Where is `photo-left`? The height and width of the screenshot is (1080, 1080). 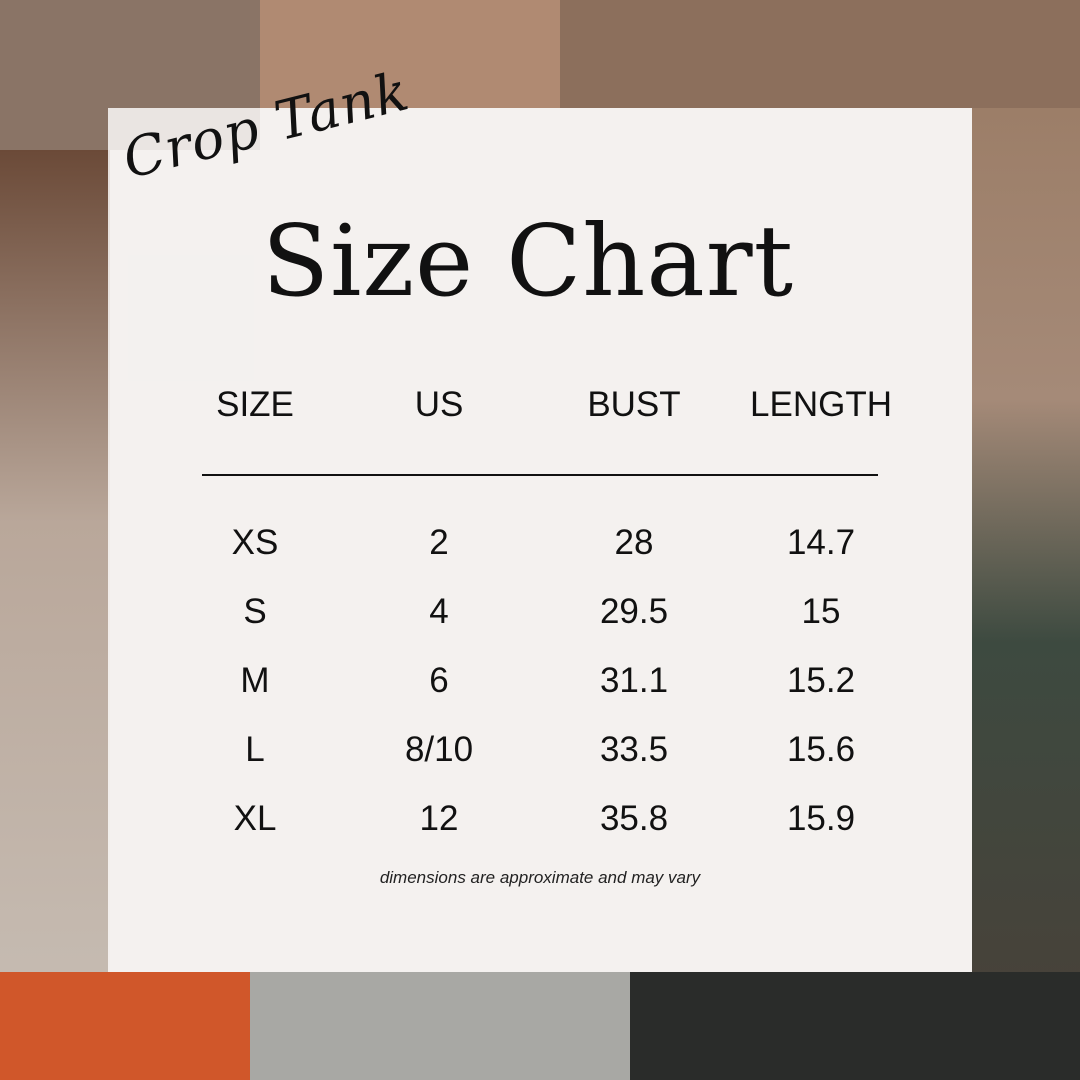 photo-left is located at coordinates (55, 615).